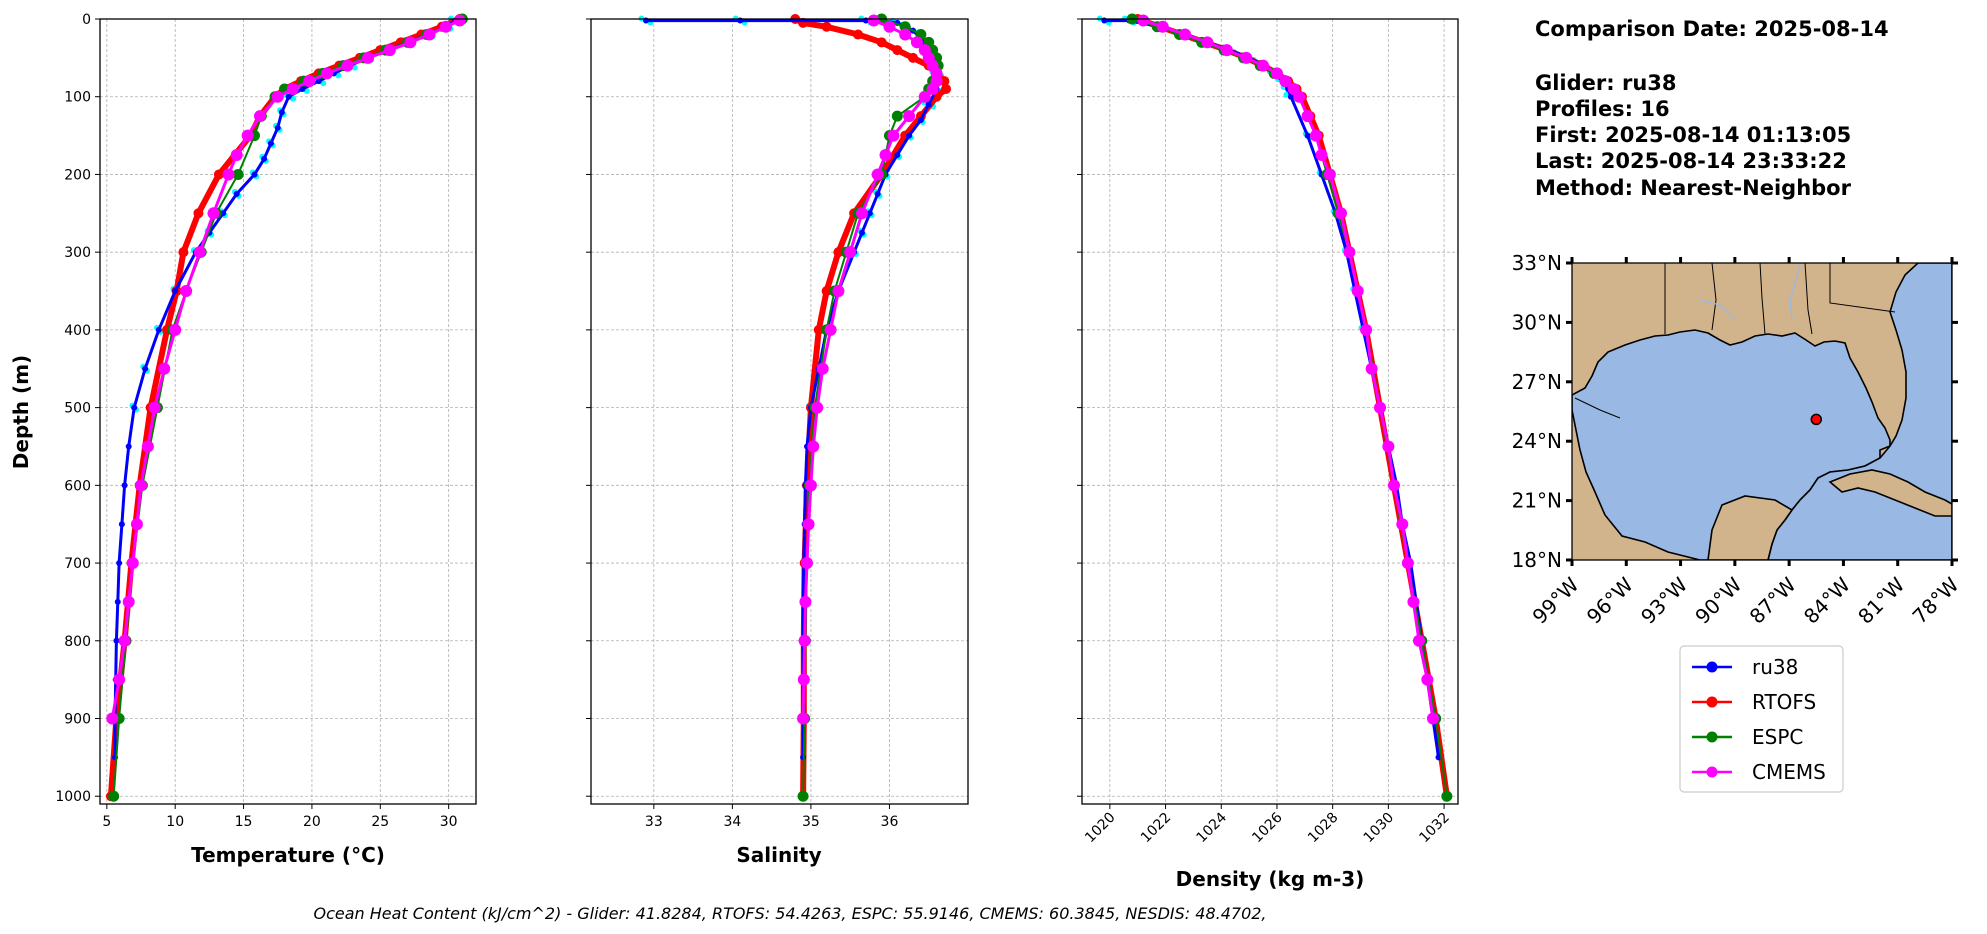 Image resolution: width=1987 pixels, height=934 pixels. I want to click on map-lon-label: 78°W, so click(1936, 600).